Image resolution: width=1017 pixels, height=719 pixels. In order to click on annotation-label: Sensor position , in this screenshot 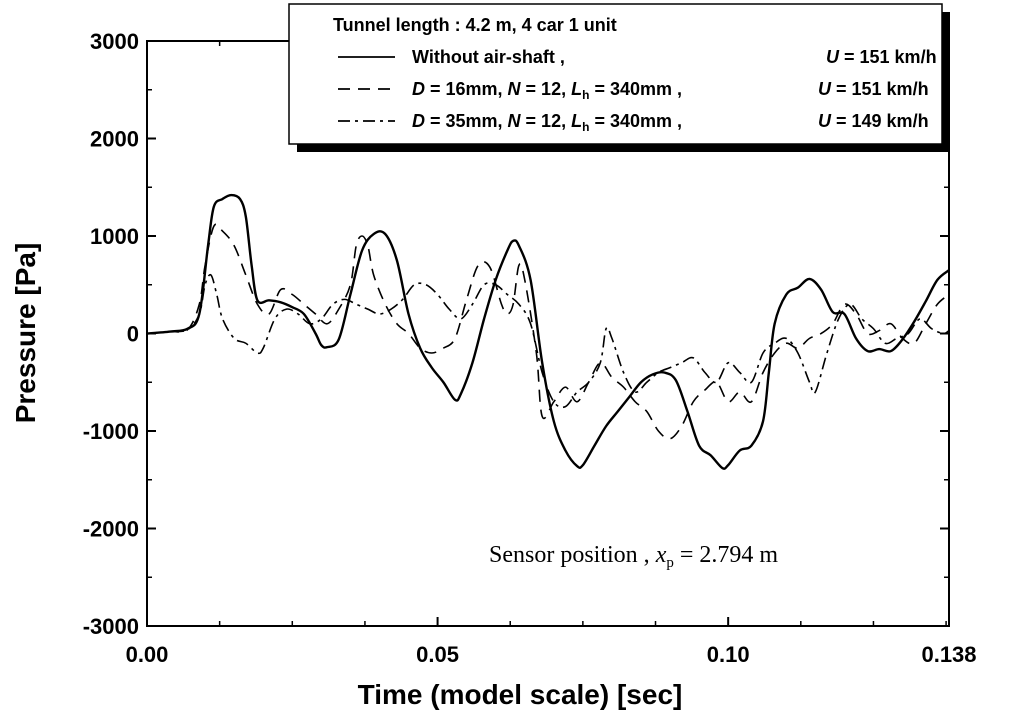, I will do `click(572, 555)`.